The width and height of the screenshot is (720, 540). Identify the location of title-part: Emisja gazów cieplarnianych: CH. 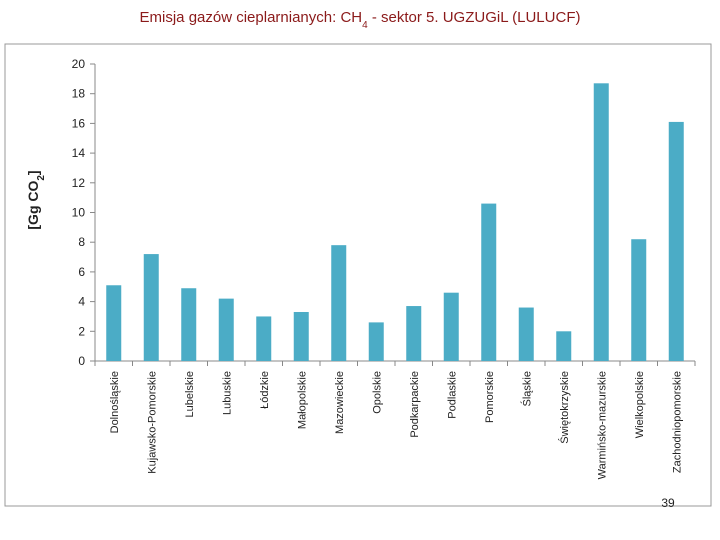
(251, 17).